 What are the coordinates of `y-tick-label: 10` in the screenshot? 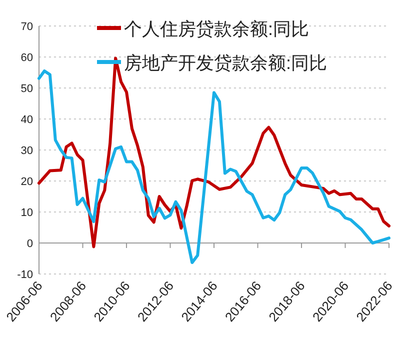 It's located at (26, 213).